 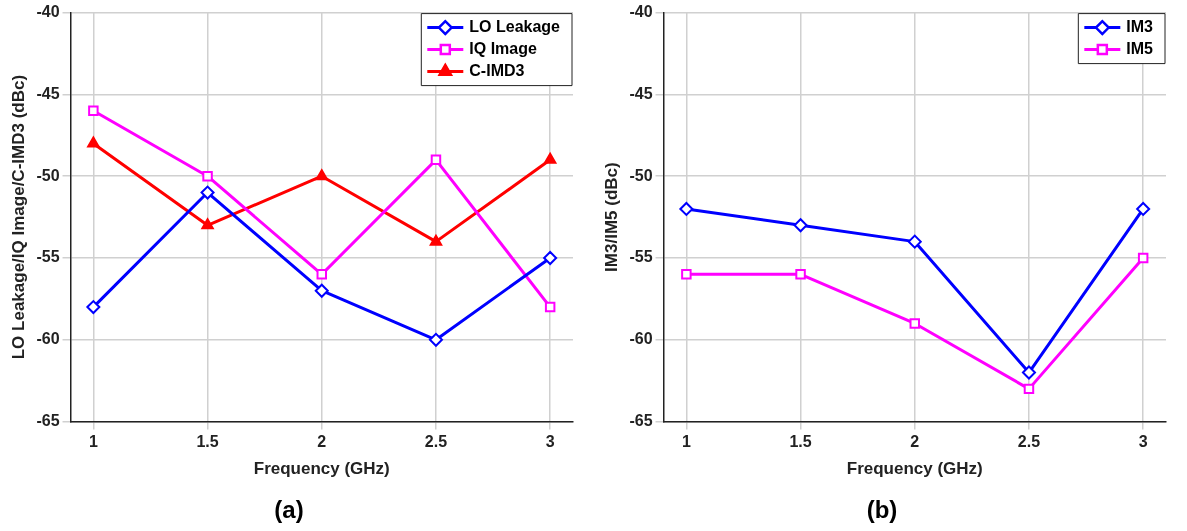 What do you see at coordinates (611, 217) in the screenshot?
I see `y-axis-title: IM3/IM5 (dBc)` at bounding box center [611, 217].